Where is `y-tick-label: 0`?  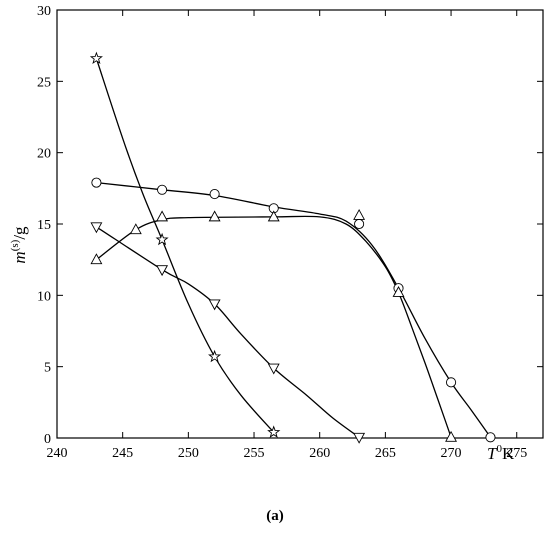
y-tick-label: 0 is located at coordinates (47, 439).